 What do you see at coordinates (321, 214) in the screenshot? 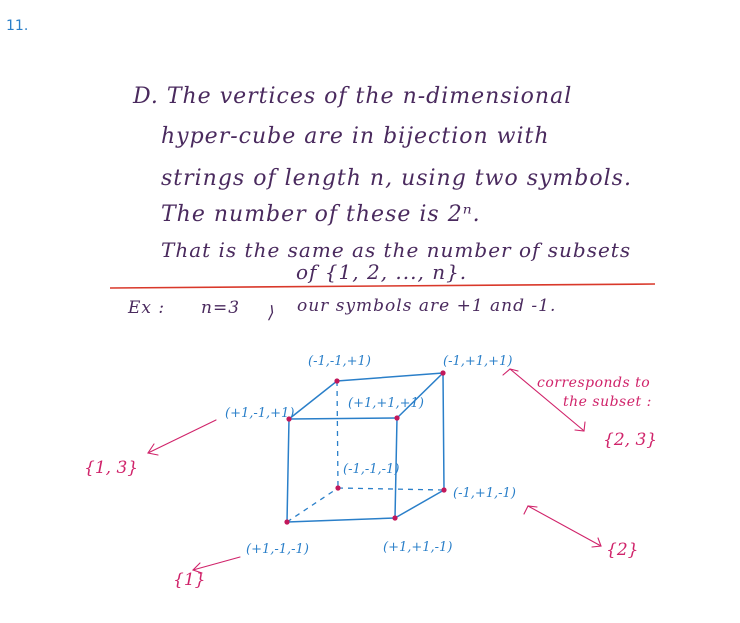
I see `text-line-4: The number of these is 2ⁿ.` at bounding box center [321, 214].